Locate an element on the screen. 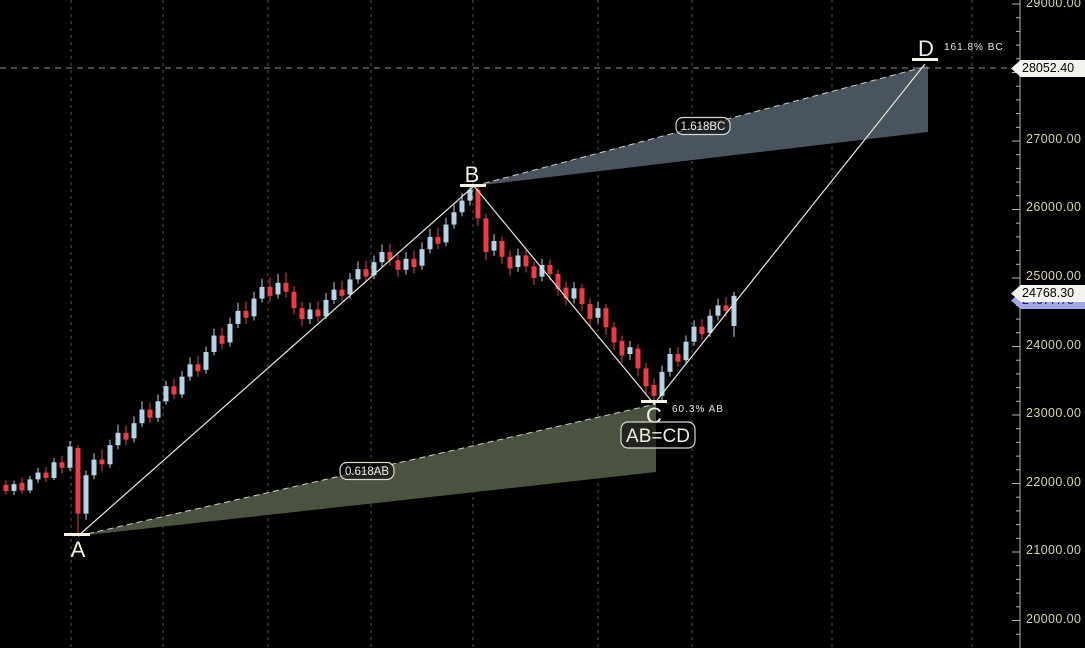  pattern-name-label-text: AB=CD is located at coordinates (658, 436).